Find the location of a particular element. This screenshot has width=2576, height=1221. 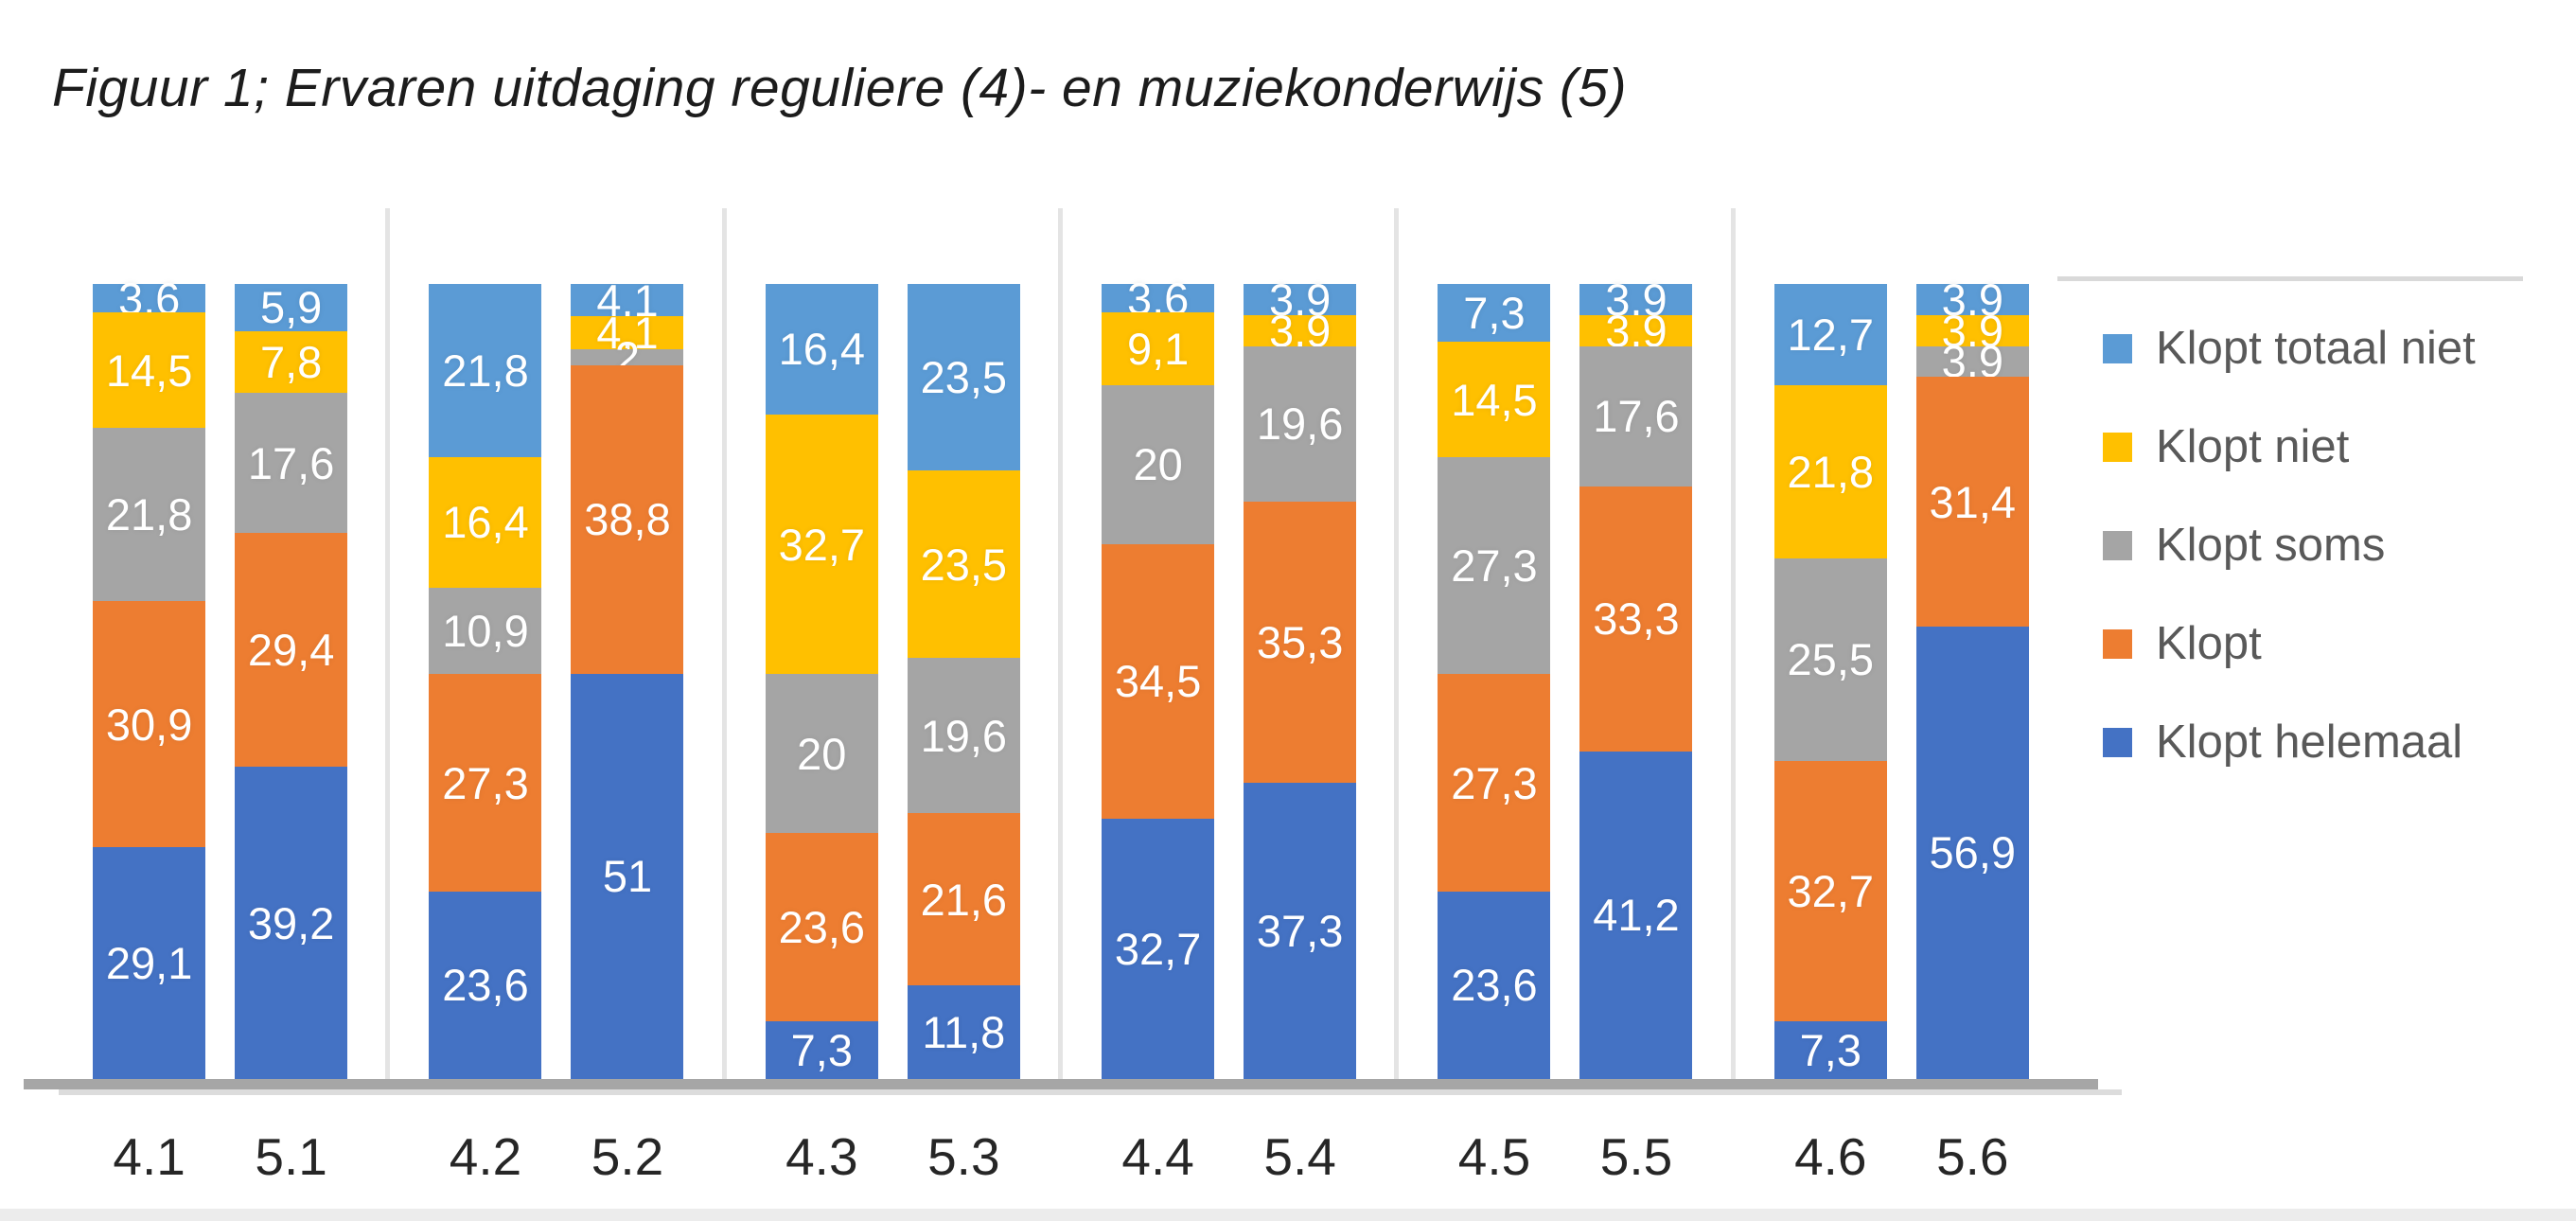

bar-segment: 35,3 is located at coordinates (1300, 642).